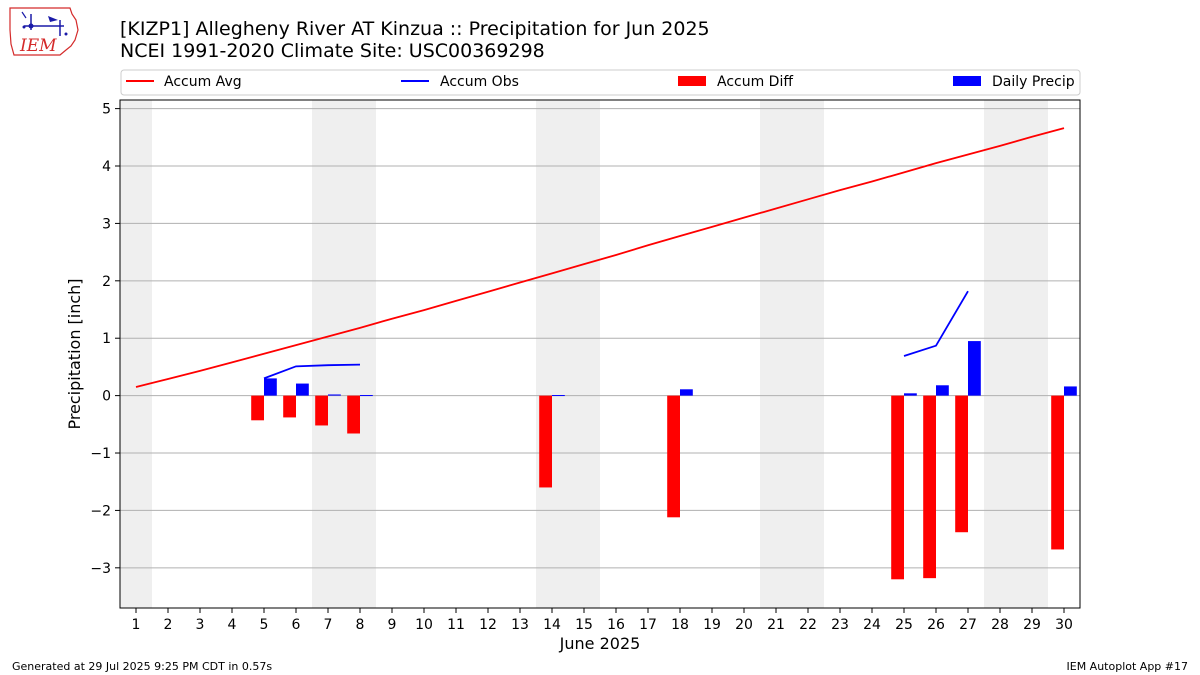  Describe the element at coordinates (106, 224) in the screenshot. I see `y-tick-label-3: 3` at that location.